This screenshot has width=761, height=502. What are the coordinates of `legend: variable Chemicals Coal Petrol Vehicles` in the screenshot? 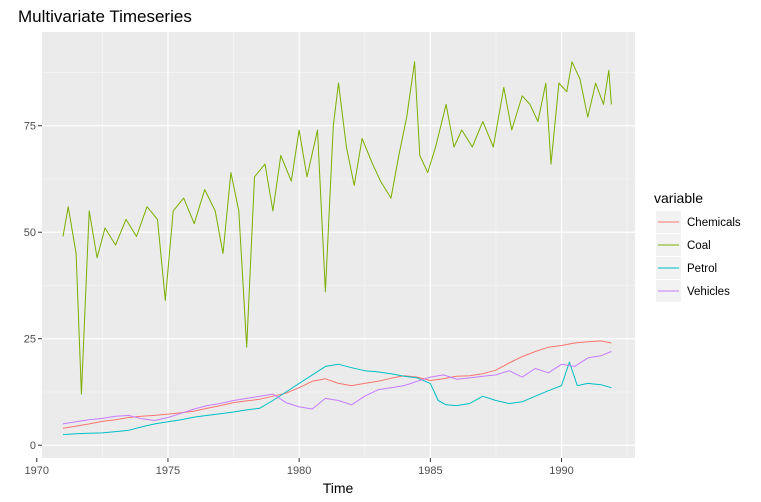 It's located at (697, 246).